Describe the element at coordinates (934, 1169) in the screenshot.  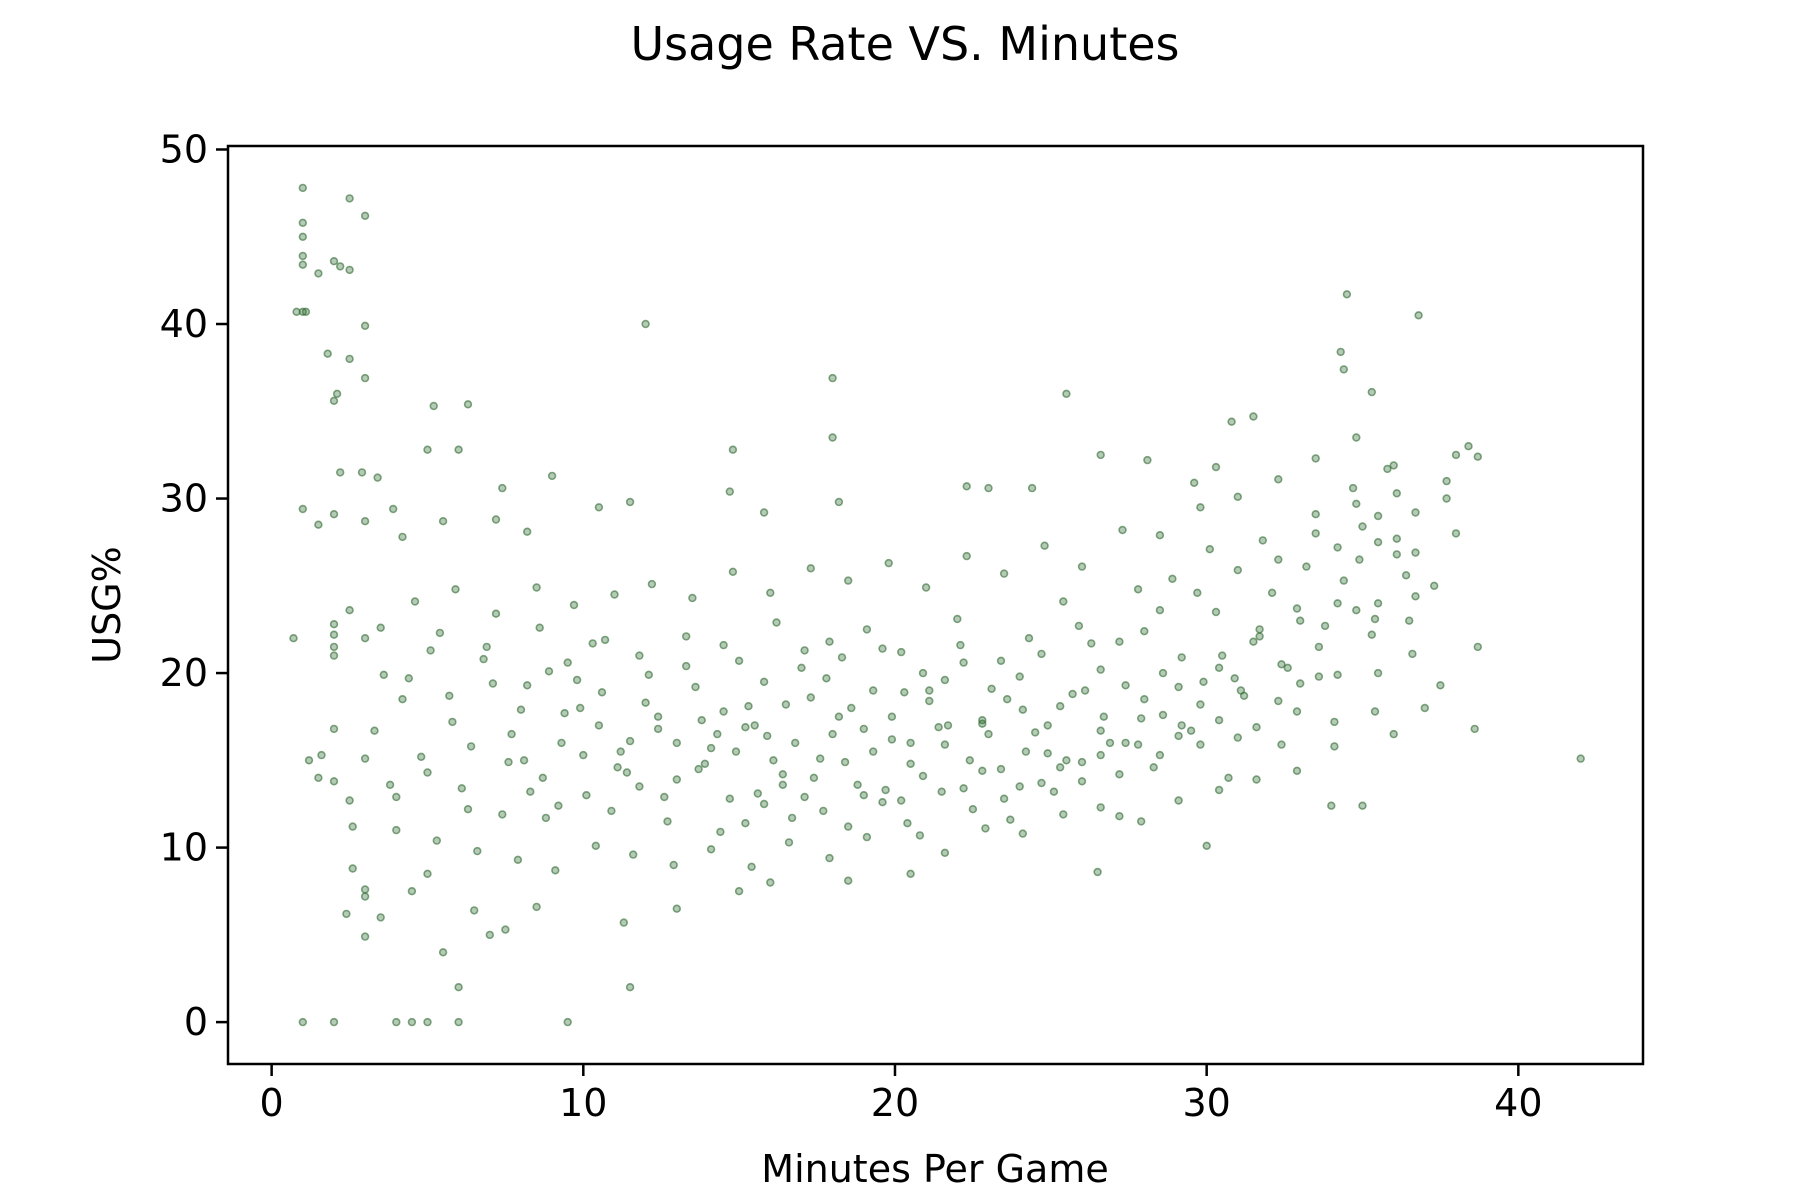
I see `x-axis-label: Minutes Per Game` at that location.